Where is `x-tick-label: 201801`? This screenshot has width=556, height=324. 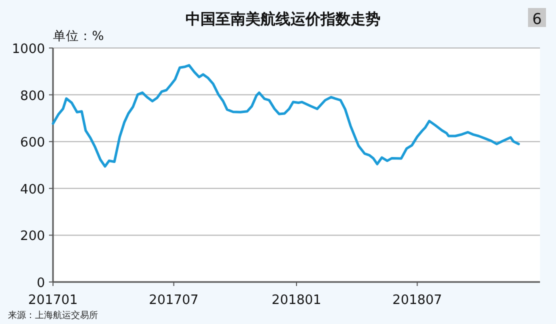 x-tick-label: 201801 is located at coordinates (297, 300).